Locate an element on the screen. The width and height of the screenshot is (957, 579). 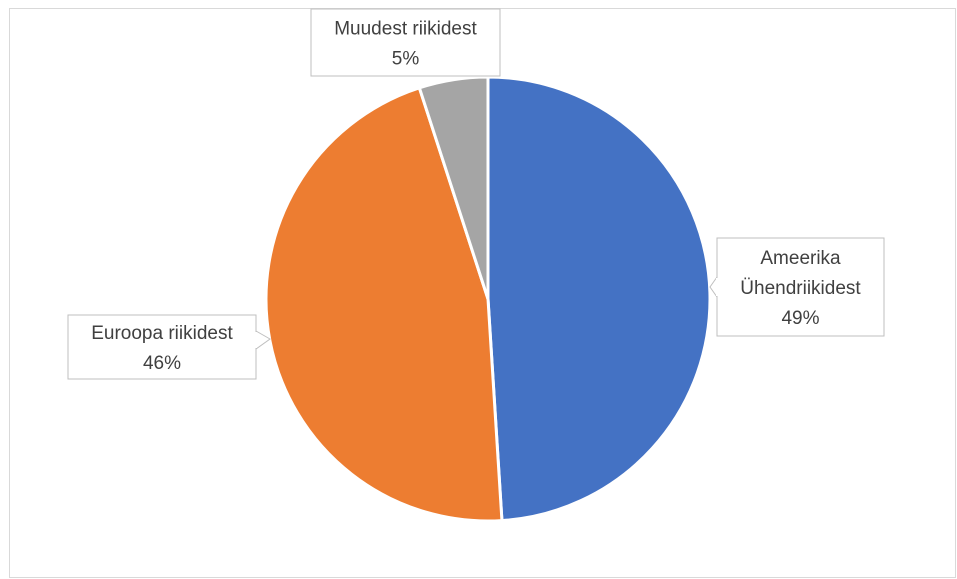
data-label-category: Muudest riikidest is located at coordinates (405, 29).